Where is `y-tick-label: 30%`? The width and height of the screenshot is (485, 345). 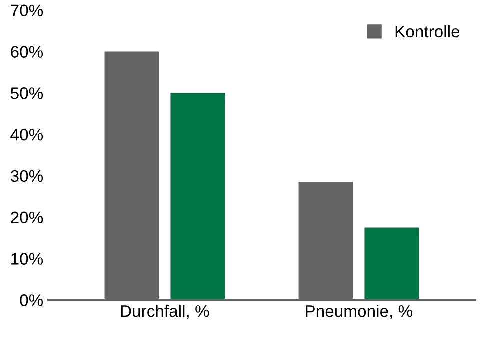 y-tick-label: 30% is located at coordinates (27, 176).